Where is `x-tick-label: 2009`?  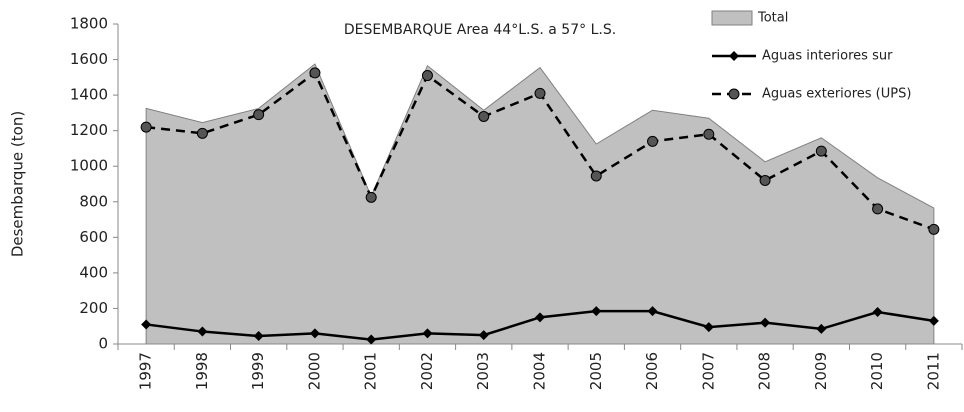
x-tick-label: 2009 is located at coordinates (821, 371).